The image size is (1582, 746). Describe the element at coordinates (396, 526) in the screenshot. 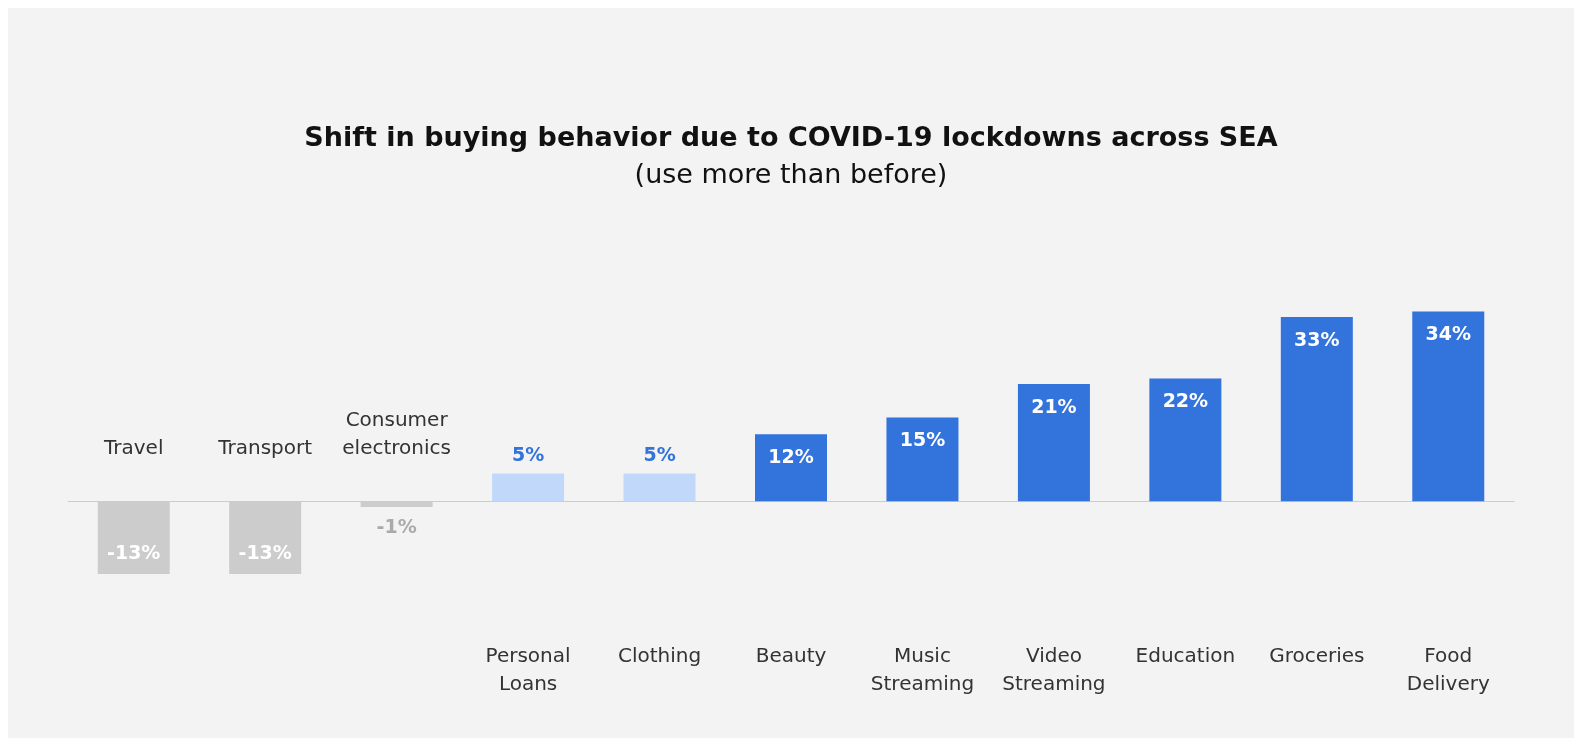

I see `data-label: -1%` at that location.